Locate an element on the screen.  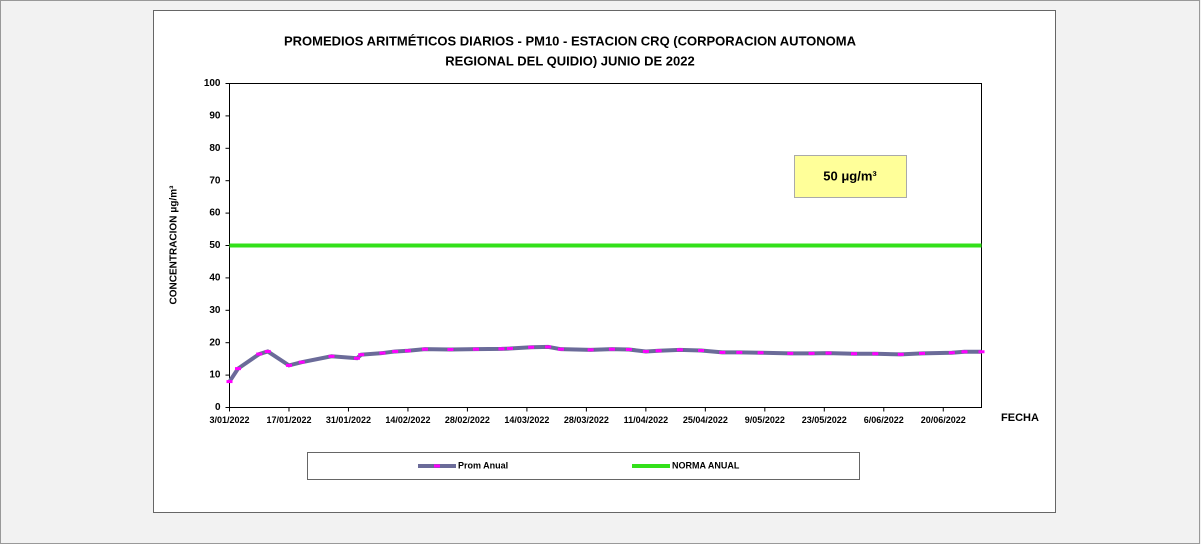
legend-label: NORMA ANUAL is located at coordinates (706, 465).